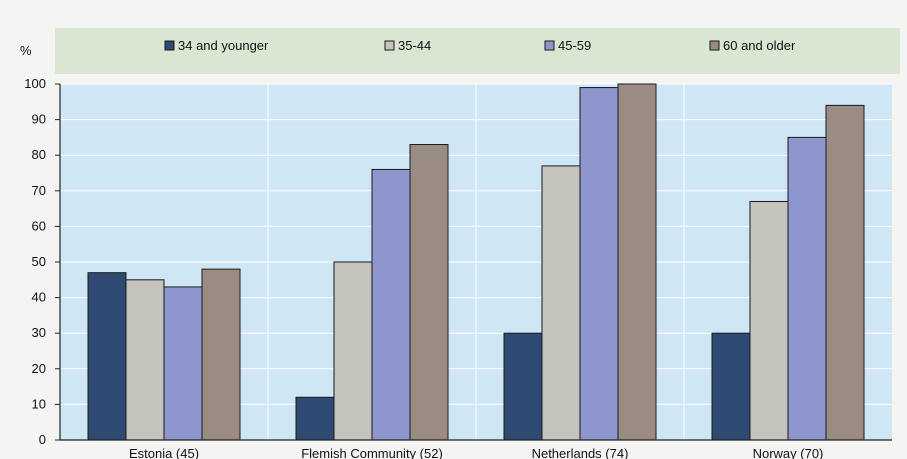 This screenshot has width=907, height=459. What do you see at coordinates (759, 45) in the screenshot?
I see `legend-label: 60 and older` at bounding box center [759, 45].